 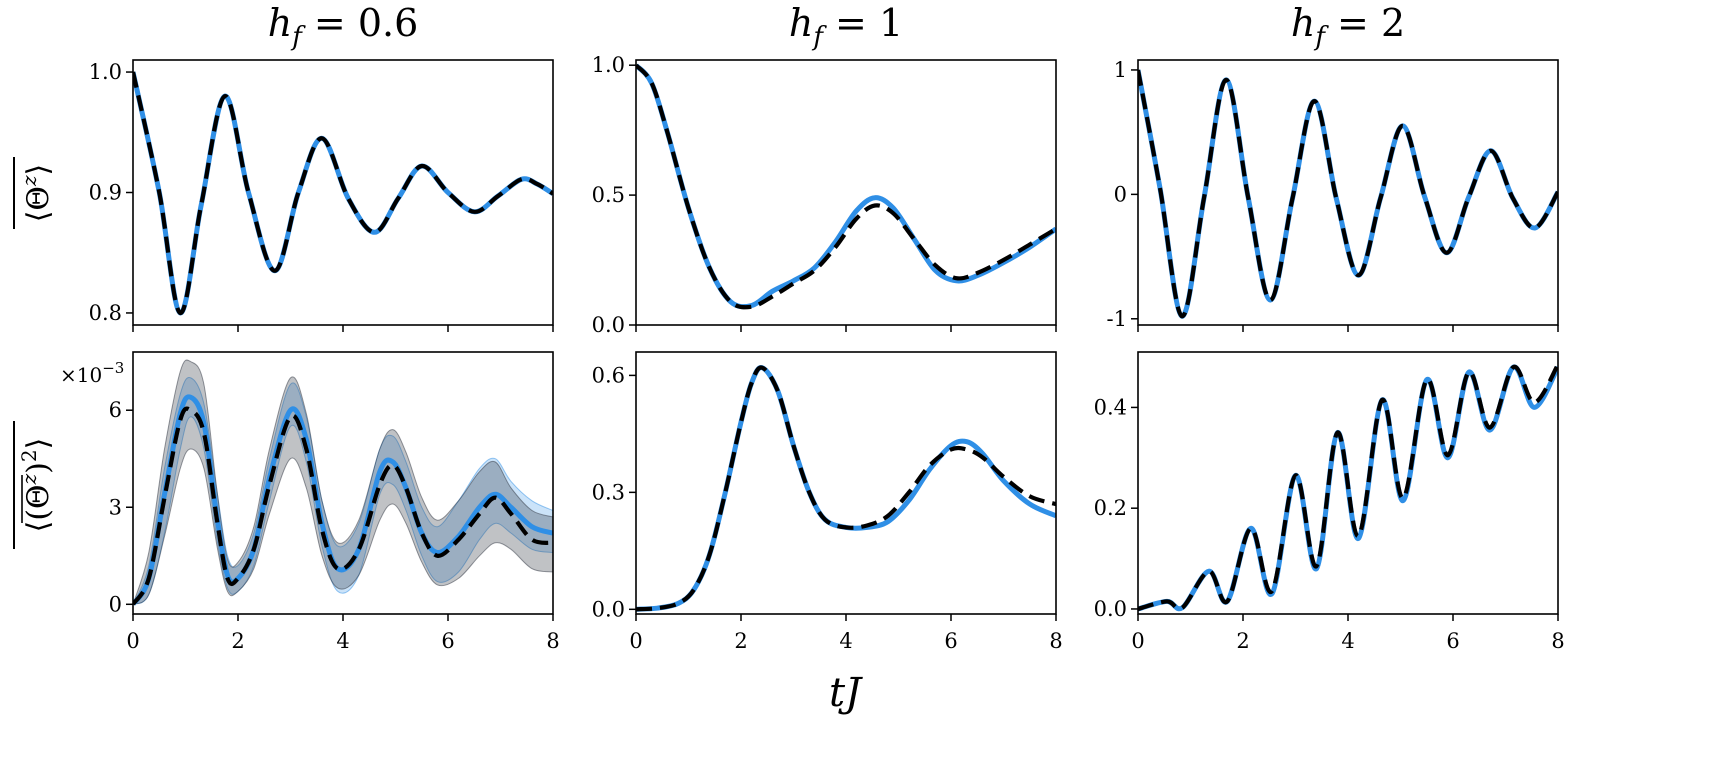 What do you see at coordinates (608, 492) in the screenshot?
I see `y-tick-label: 0.3` at bounding box center [608, 492].